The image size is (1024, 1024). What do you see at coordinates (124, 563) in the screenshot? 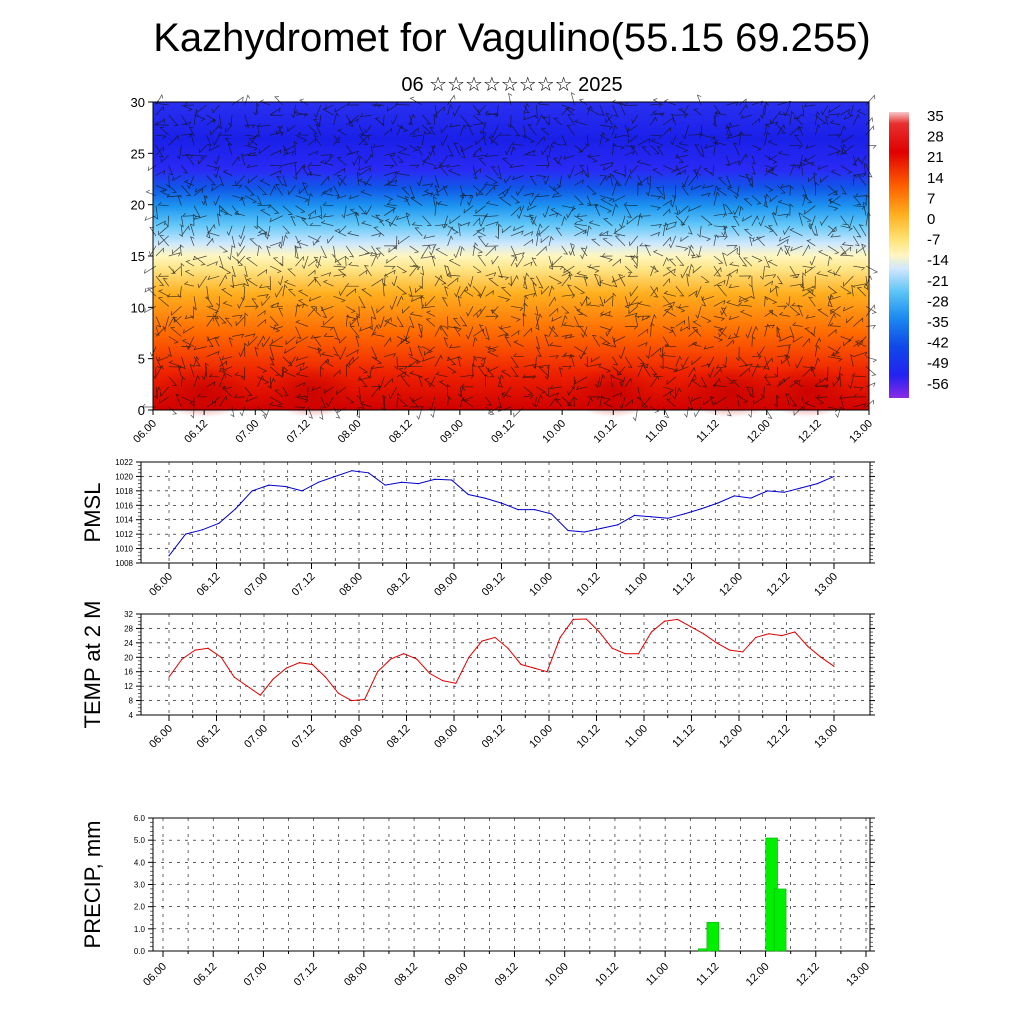
I see `y-tick-label: 1008` at bounding box center [124, 563].